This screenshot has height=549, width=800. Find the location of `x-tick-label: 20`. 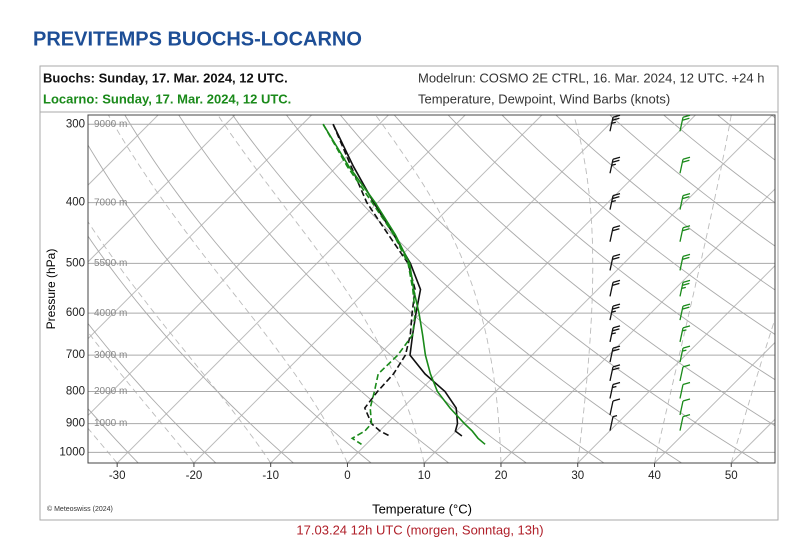

x-tick-label: 20 is located at coordinates (501, 476).